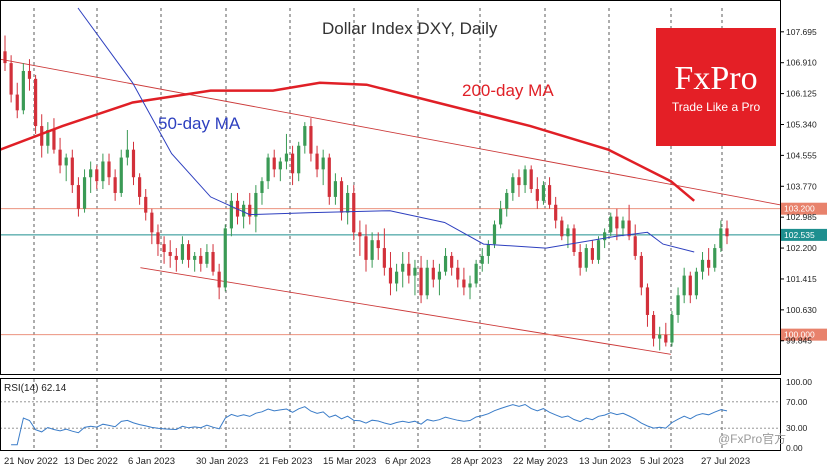 The image size is (835, 470). Describe the element at coordinates (349, 461) in the screenshot. I see `x-tick-label: 15 Mar 2023` at that location.